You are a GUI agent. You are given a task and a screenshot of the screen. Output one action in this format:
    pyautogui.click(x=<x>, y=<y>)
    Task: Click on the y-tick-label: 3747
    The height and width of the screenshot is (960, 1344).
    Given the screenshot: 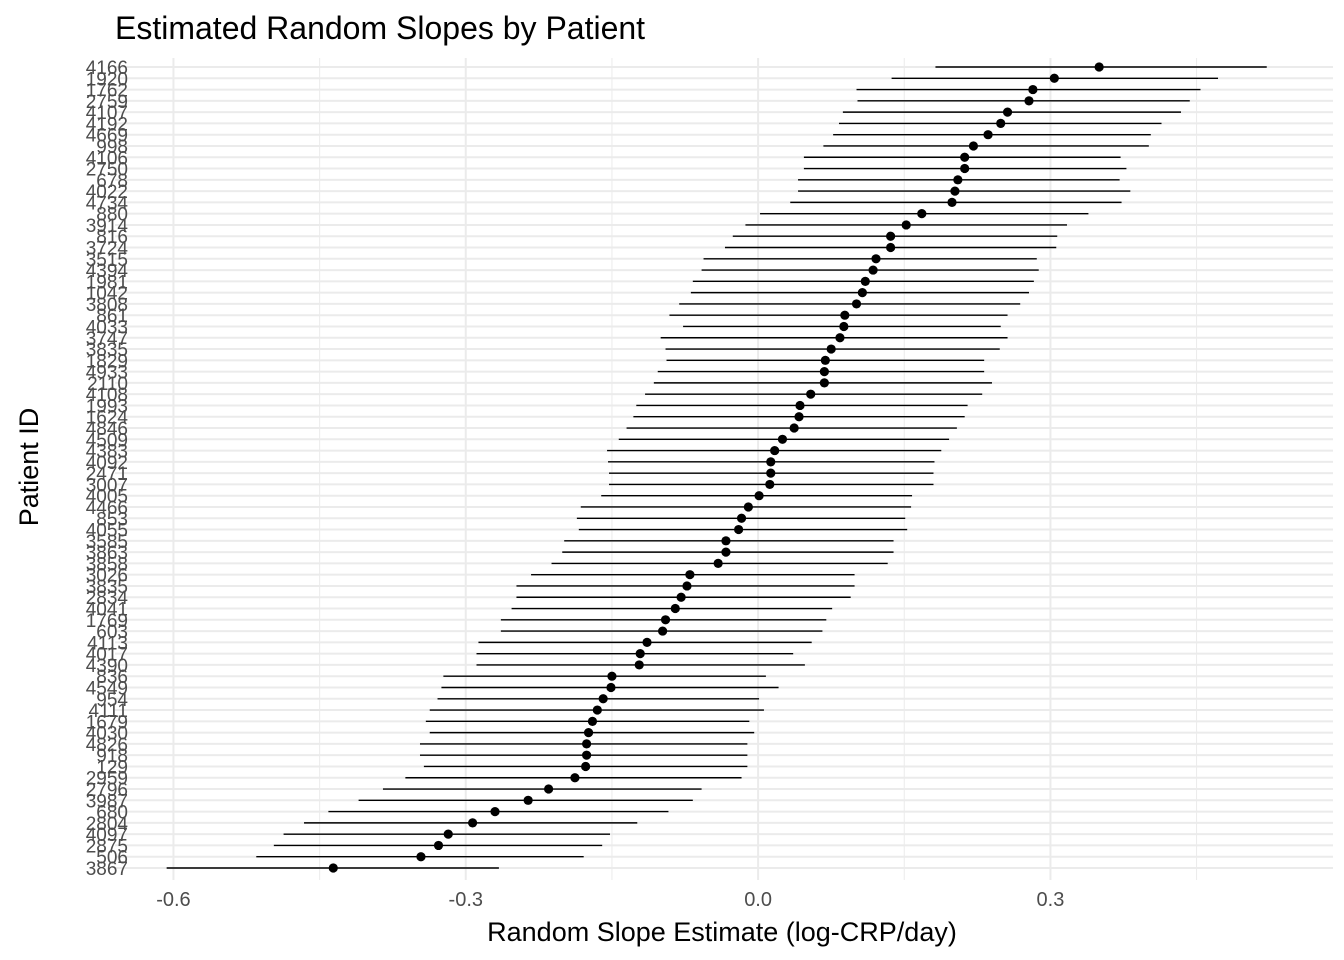 What is the action you would take?
    pyautogui.click(x=107, y=339)
    